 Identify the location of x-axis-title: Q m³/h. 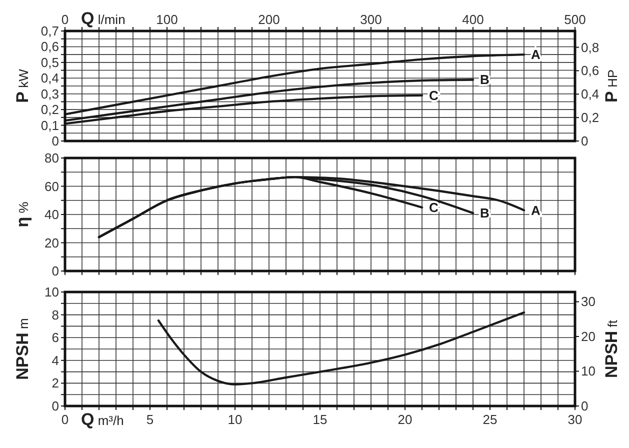
(102, 419).